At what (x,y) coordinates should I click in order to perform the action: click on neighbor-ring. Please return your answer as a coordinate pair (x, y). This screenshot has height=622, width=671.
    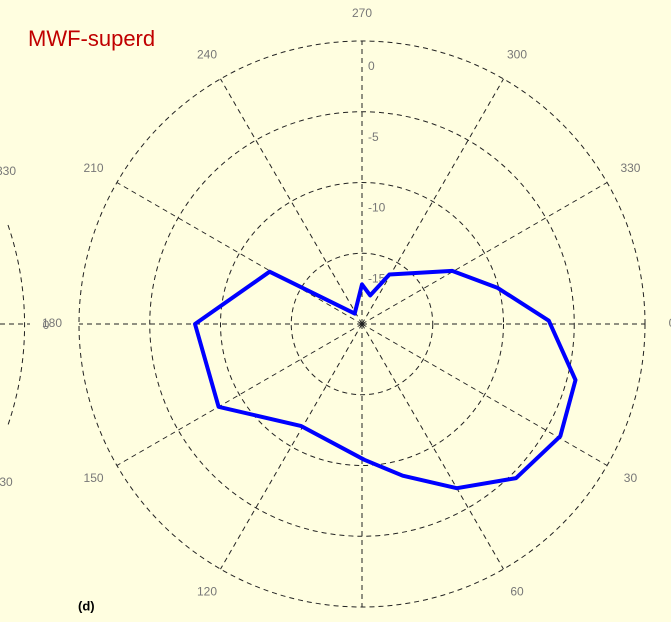
    Looking at the image, I should click on (16, 325).